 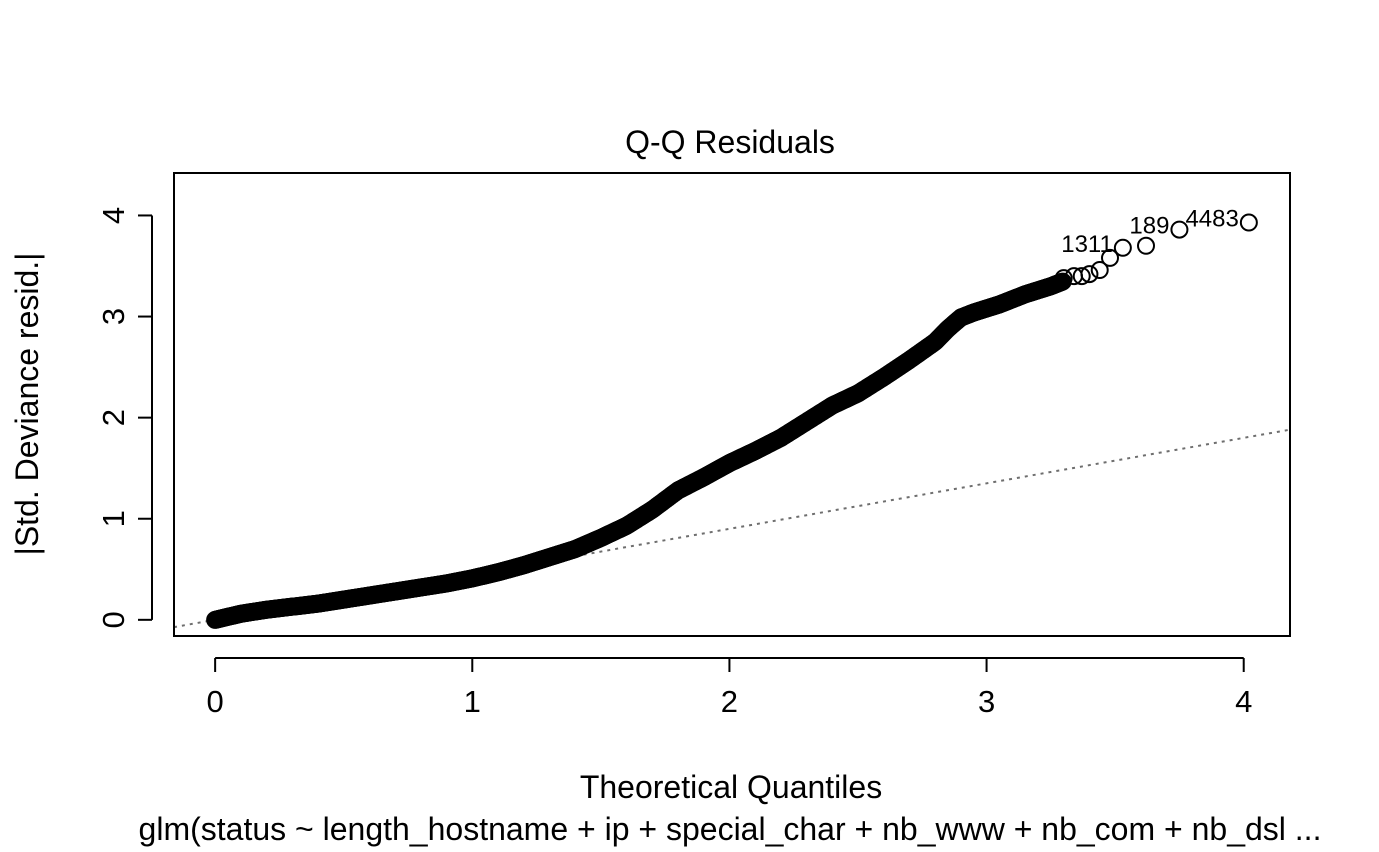 What do you see at coordinates (1243, 701) in the screenshot?
I see `x-tick-label-4: 4` at bounding box center [1243, 701].